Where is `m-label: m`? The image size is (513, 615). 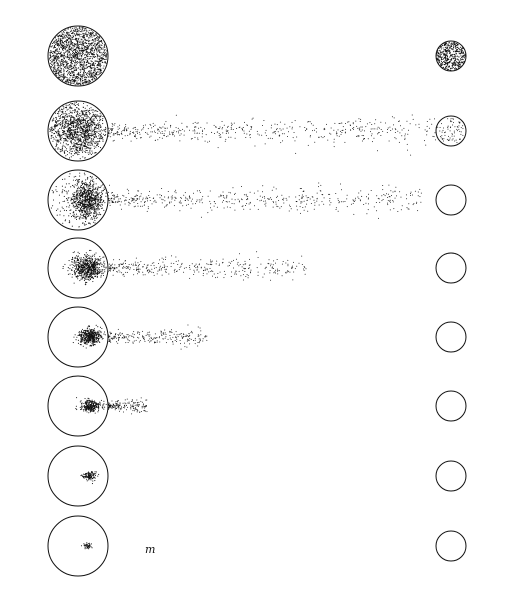
m-label: m is located at coordinates (150, 549).